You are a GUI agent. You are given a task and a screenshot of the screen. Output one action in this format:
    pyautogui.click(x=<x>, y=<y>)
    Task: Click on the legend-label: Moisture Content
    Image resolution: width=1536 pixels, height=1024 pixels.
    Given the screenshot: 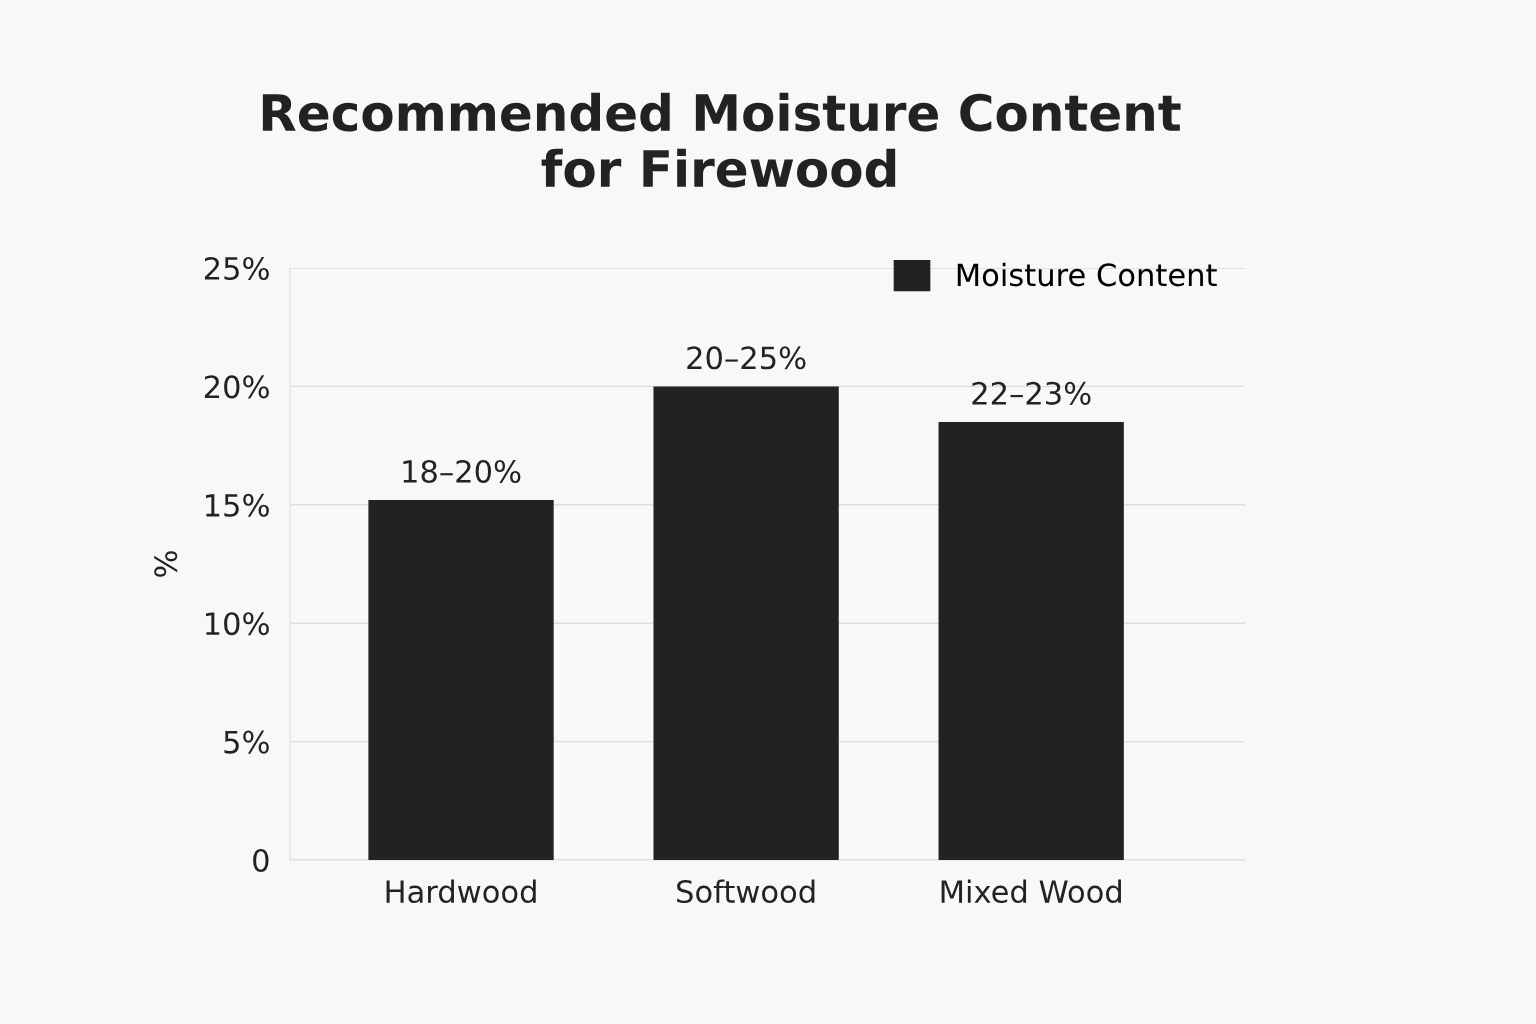 What is the action you would take?
    pyautogui.click(x=1087, y=274)
    